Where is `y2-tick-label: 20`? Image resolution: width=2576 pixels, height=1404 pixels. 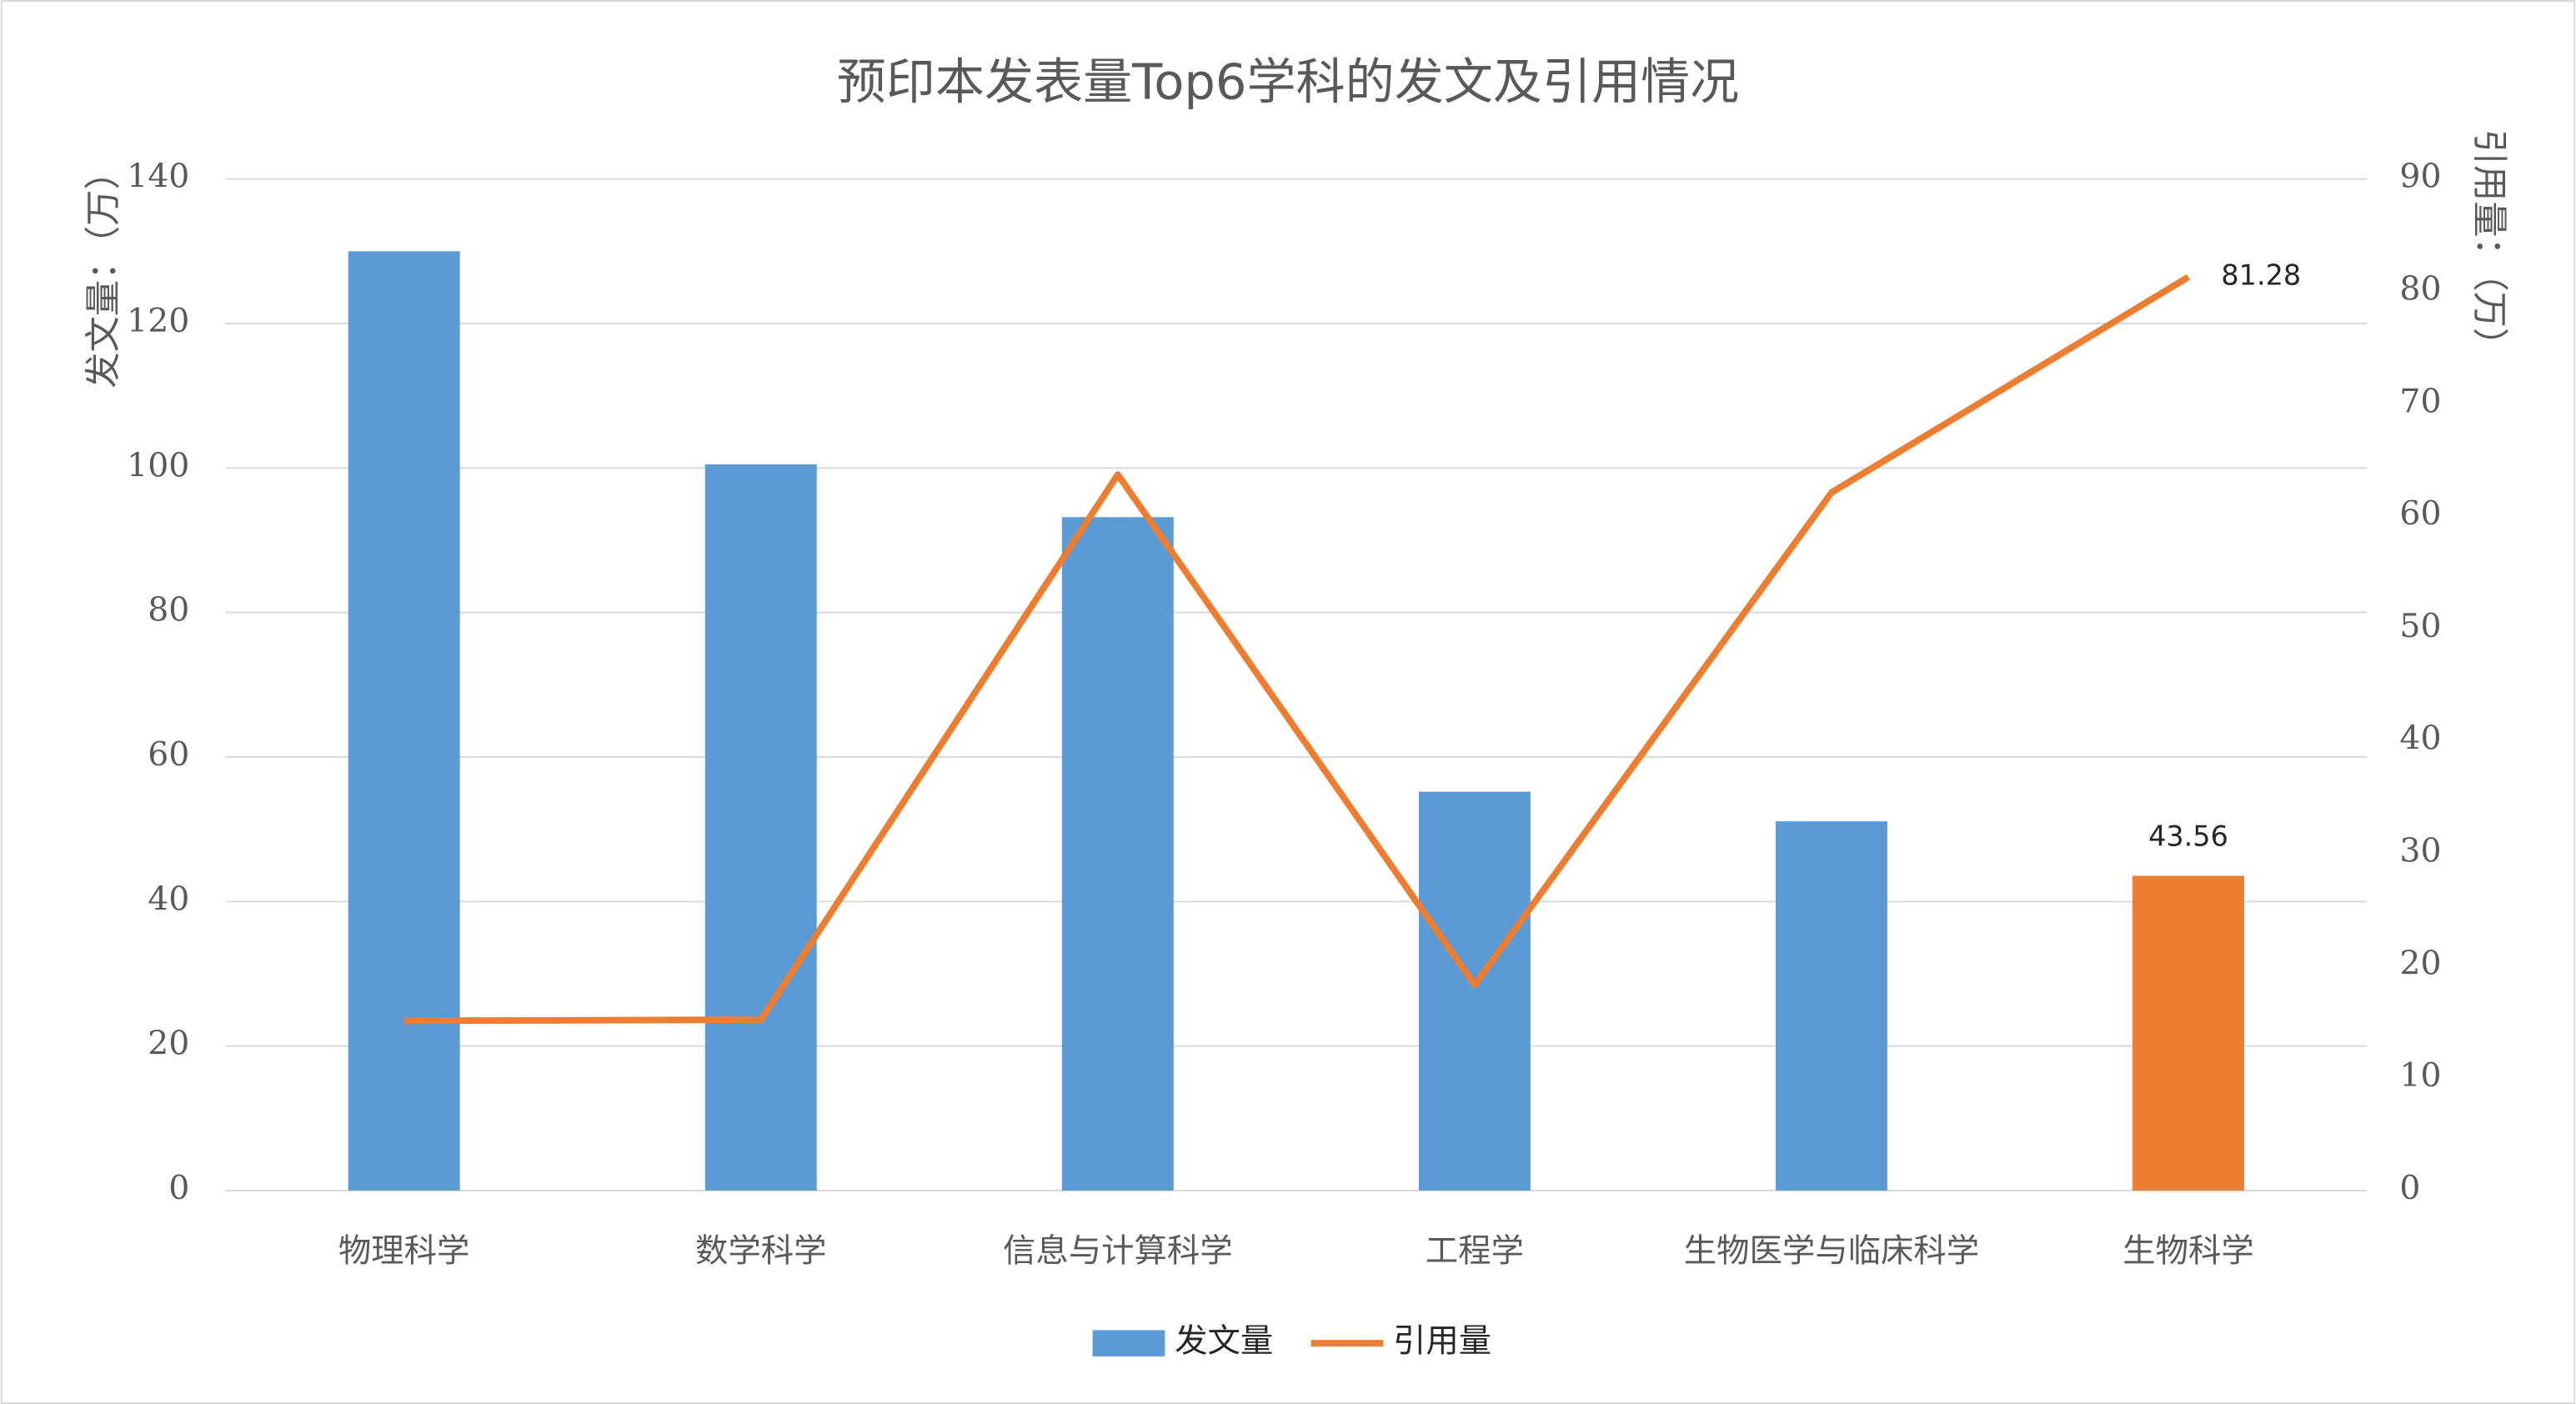
y2-tick-label: 20 is located at coordinates (2420, 963).